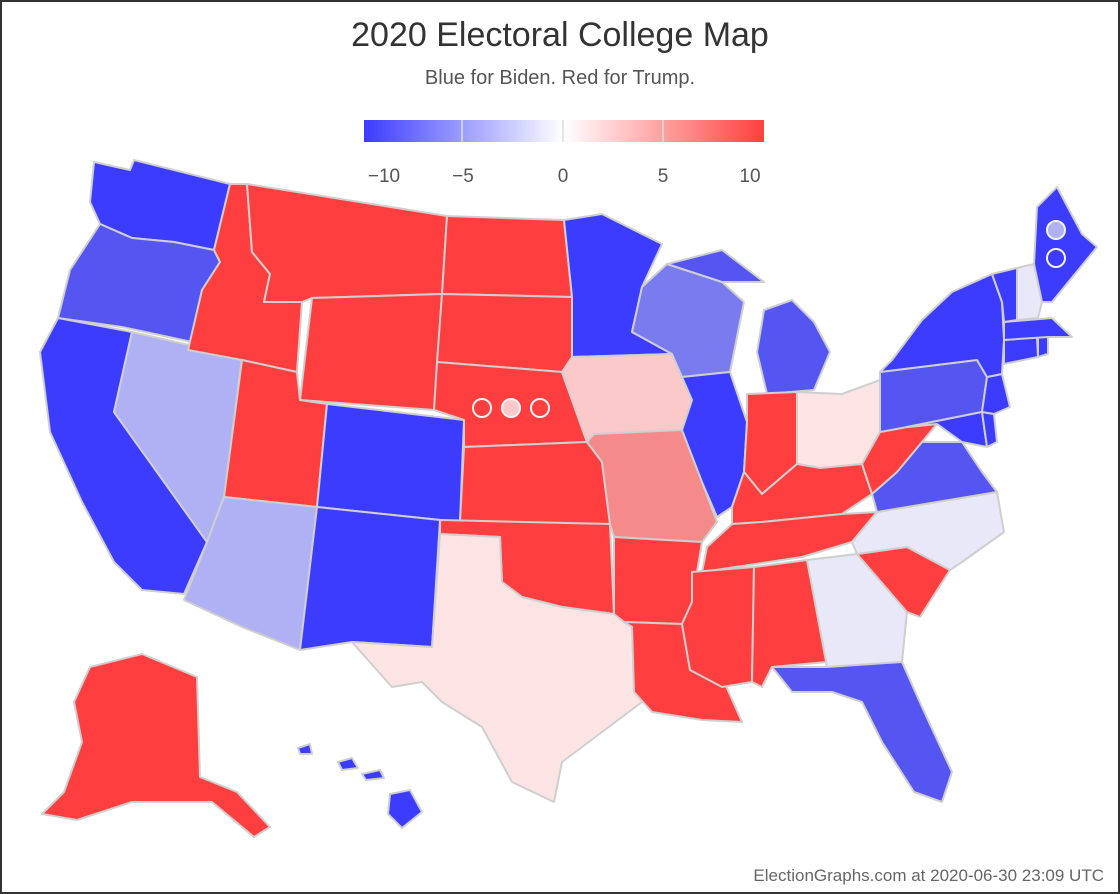  I want to click on state-iowa, so click(627, 398).